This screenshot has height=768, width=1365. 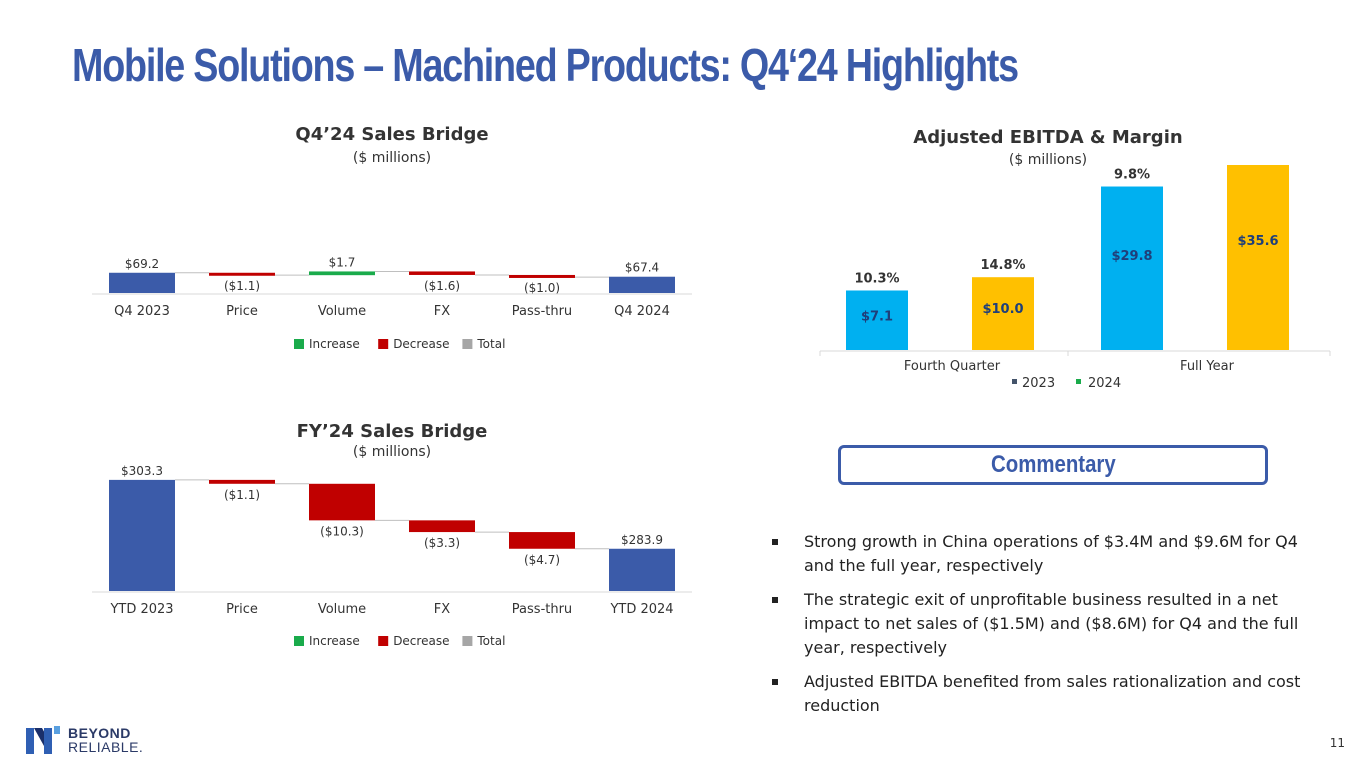 I want to click on data-label: ($1.0), so click(x=542, y=288).